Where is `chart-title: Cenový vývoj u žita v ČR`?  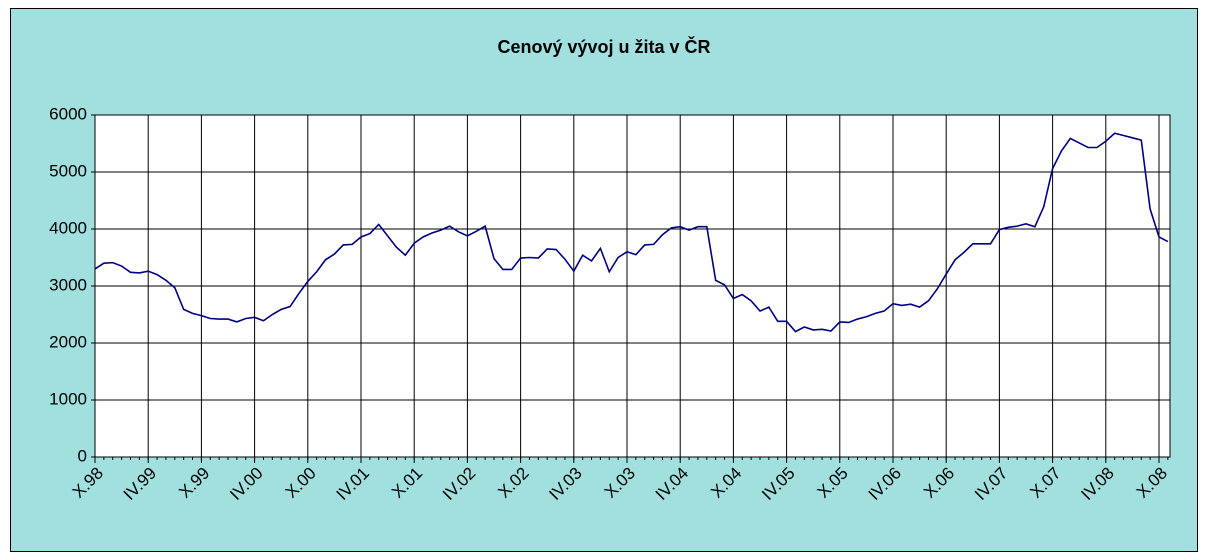
chart-title: Cenový vývoj u žita v ČR is located at coordinates (603, 46).